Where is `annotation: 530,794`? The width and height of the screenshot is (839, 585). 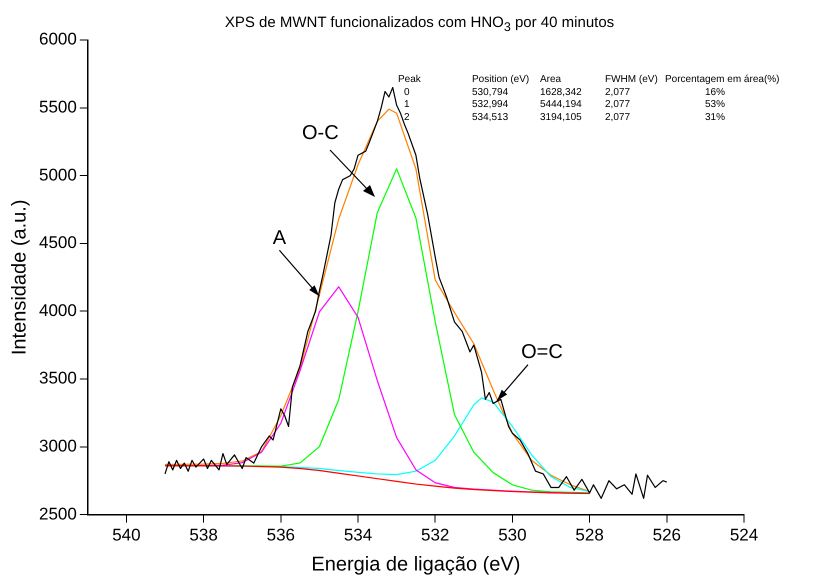 annotation: 530,794 is located at coordinates (490, 92).